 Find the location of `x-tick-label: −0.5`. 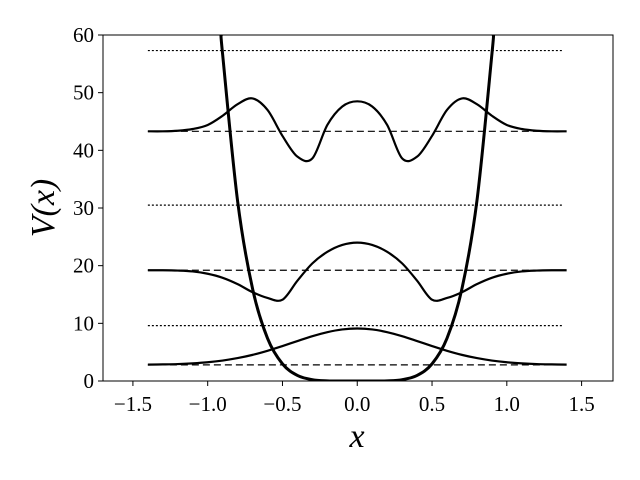

x-tick-label: −0.5 is located at coordinates (282, 404).